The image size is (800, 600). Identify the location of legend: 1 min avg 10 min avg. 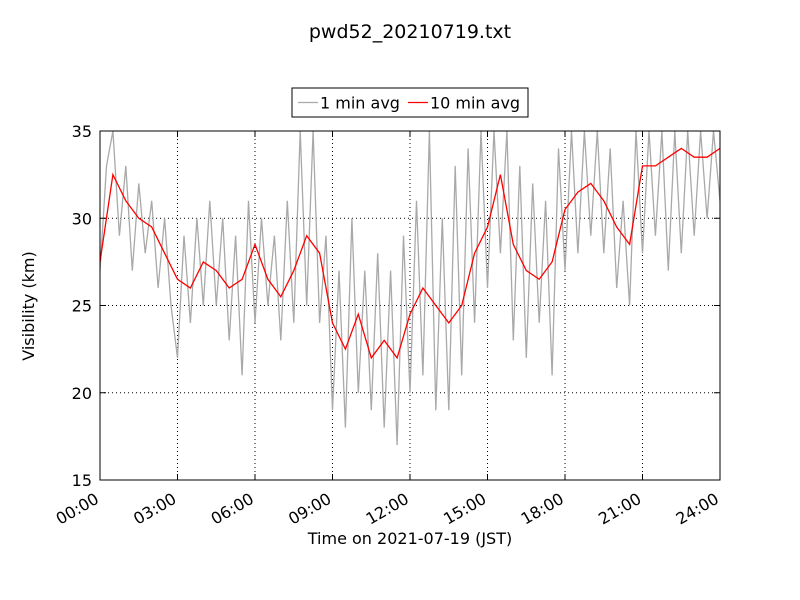
(410, 102).